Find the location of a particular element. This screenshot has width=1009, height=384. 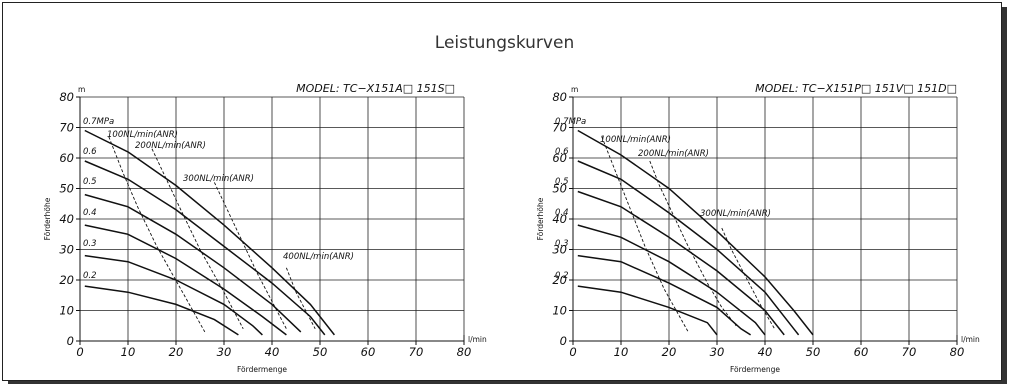

model-label: MODEL: TC−X151P□ 151V□ 151D□ is located at coordinates (856, 88).